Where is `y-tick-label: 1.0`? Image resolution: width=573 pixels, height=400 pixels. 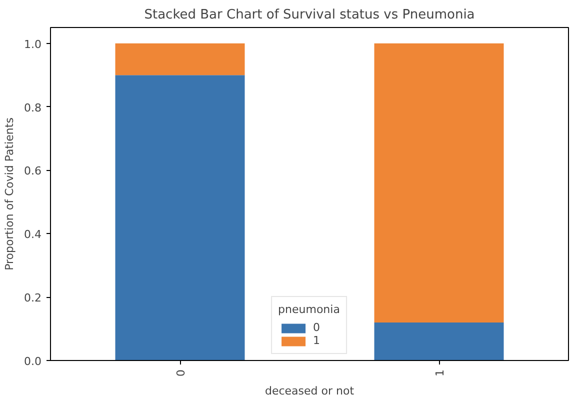 y-tick-label: 1.0 is located at coordinates (33, 44).